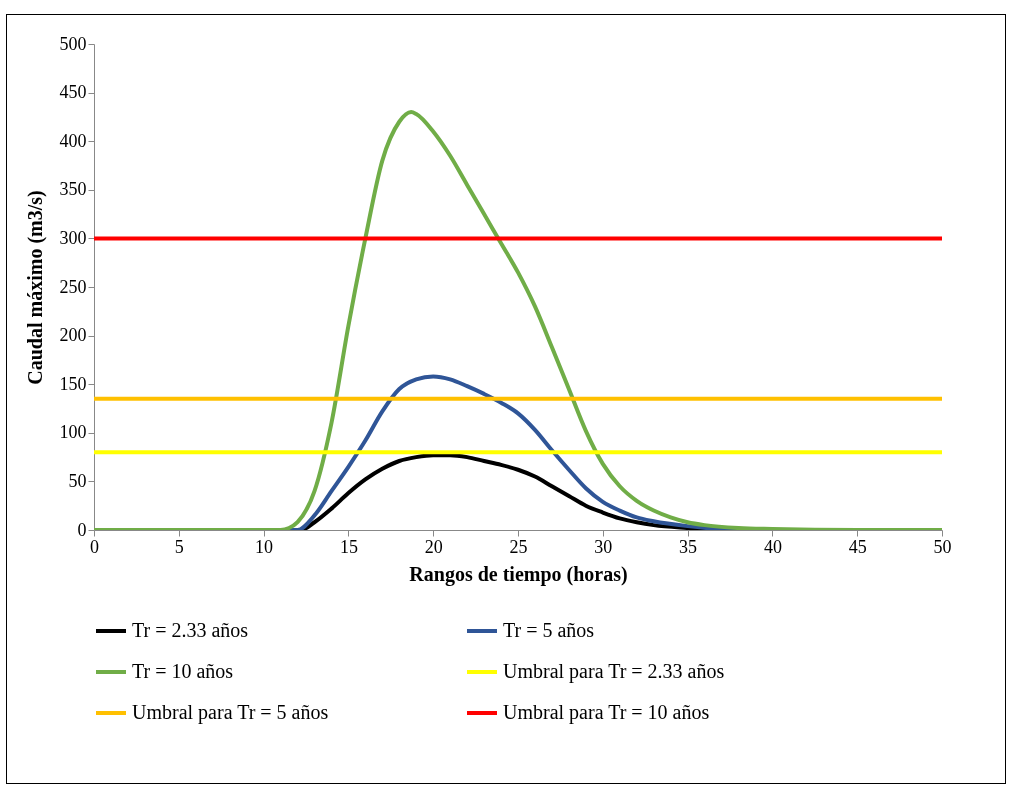 This screenshot has width=1009, height=789. What do you see at coordinates (614, 671) in the screenshot?
I see `legend-label: Umbral para Tr = 2.33 años` at bounding box center [614, 671].